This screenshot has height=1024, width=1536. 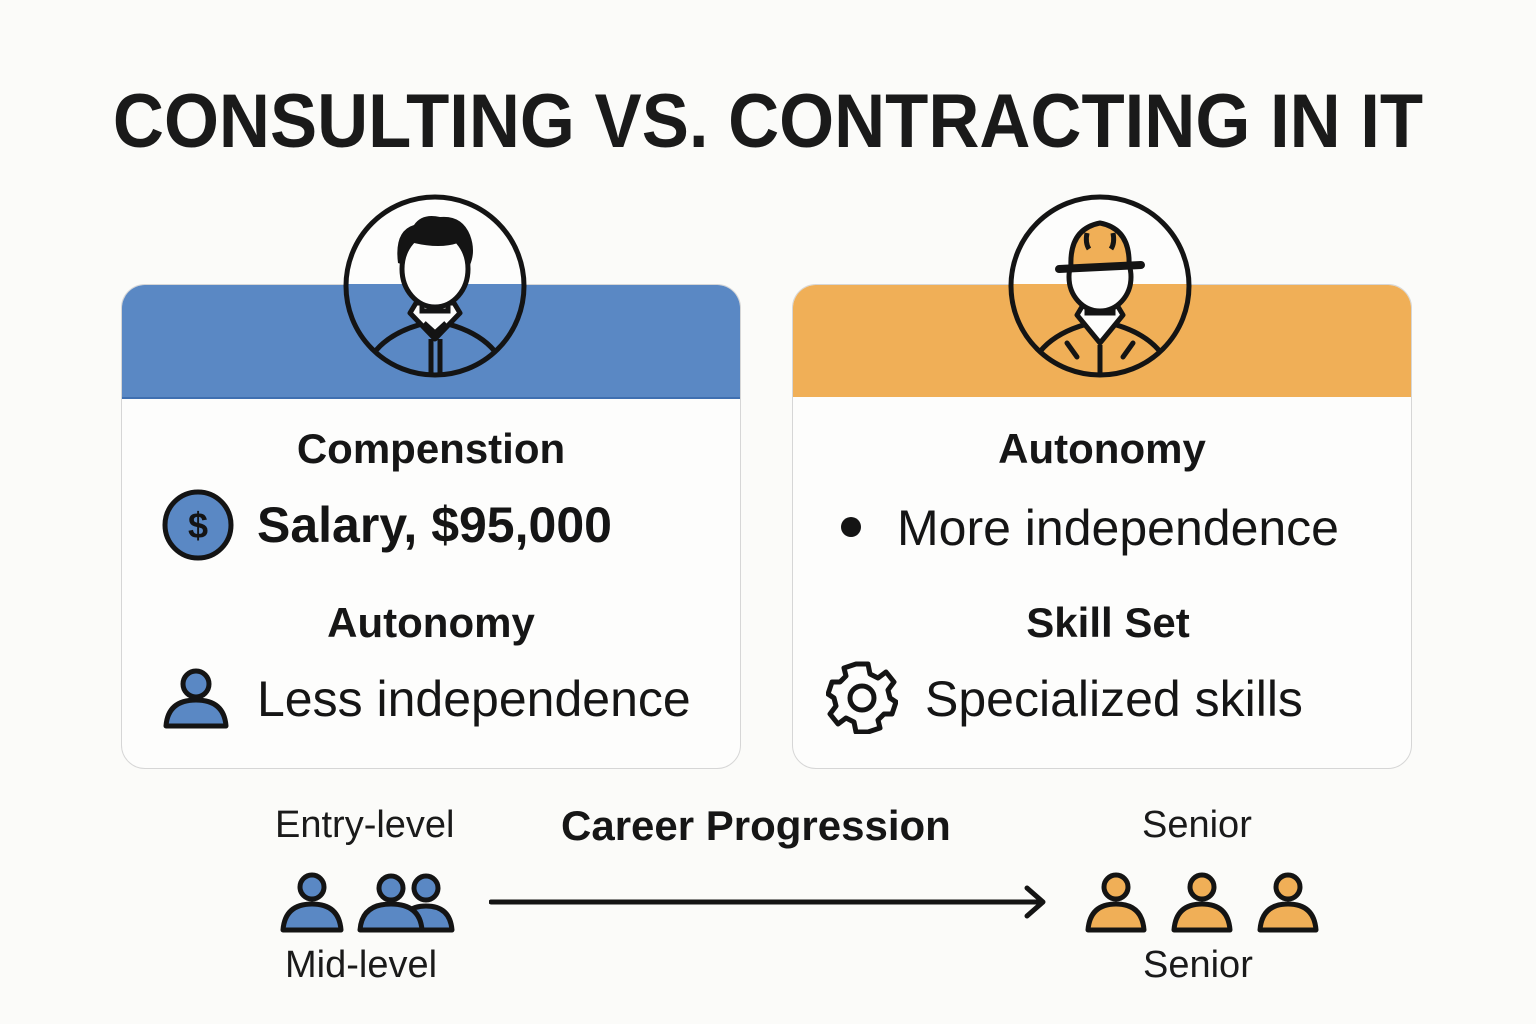 I want to click on mid-level-label: Mid-level, so click(x=361, y=965).